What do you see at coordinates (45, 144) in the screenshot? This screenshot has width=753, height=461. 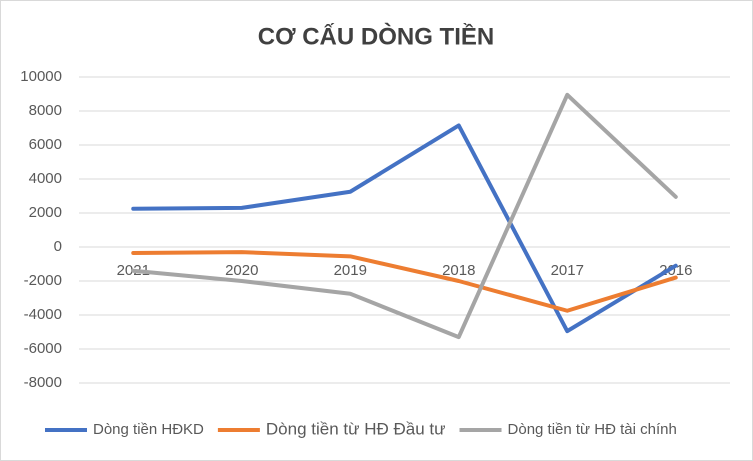 I see `y-tick-label: 6000` at bounding box center [45, 144].